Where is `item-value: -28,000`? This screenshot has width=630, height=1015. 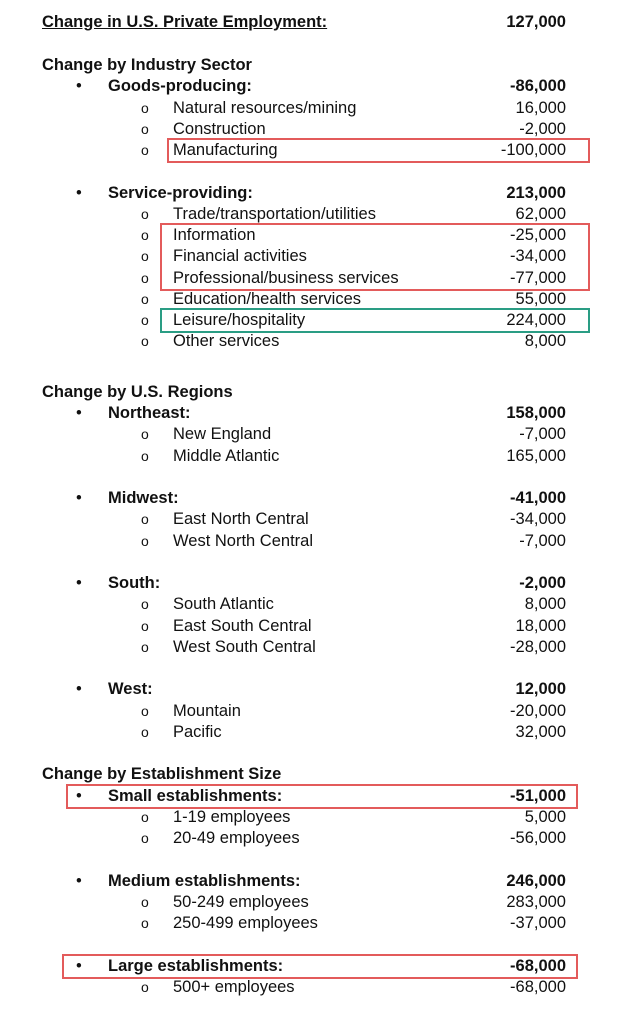
item-value: -28,000 is located at coordinates (538, 646).